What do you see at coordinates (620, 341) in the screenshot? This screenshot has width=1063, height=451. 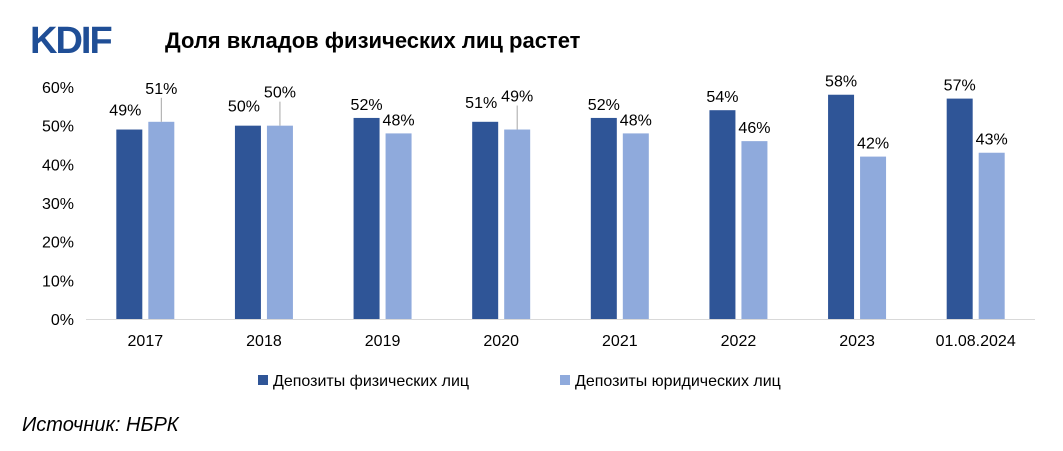 I see `x-tick-label: 2021` at bounding box center [620, 341].